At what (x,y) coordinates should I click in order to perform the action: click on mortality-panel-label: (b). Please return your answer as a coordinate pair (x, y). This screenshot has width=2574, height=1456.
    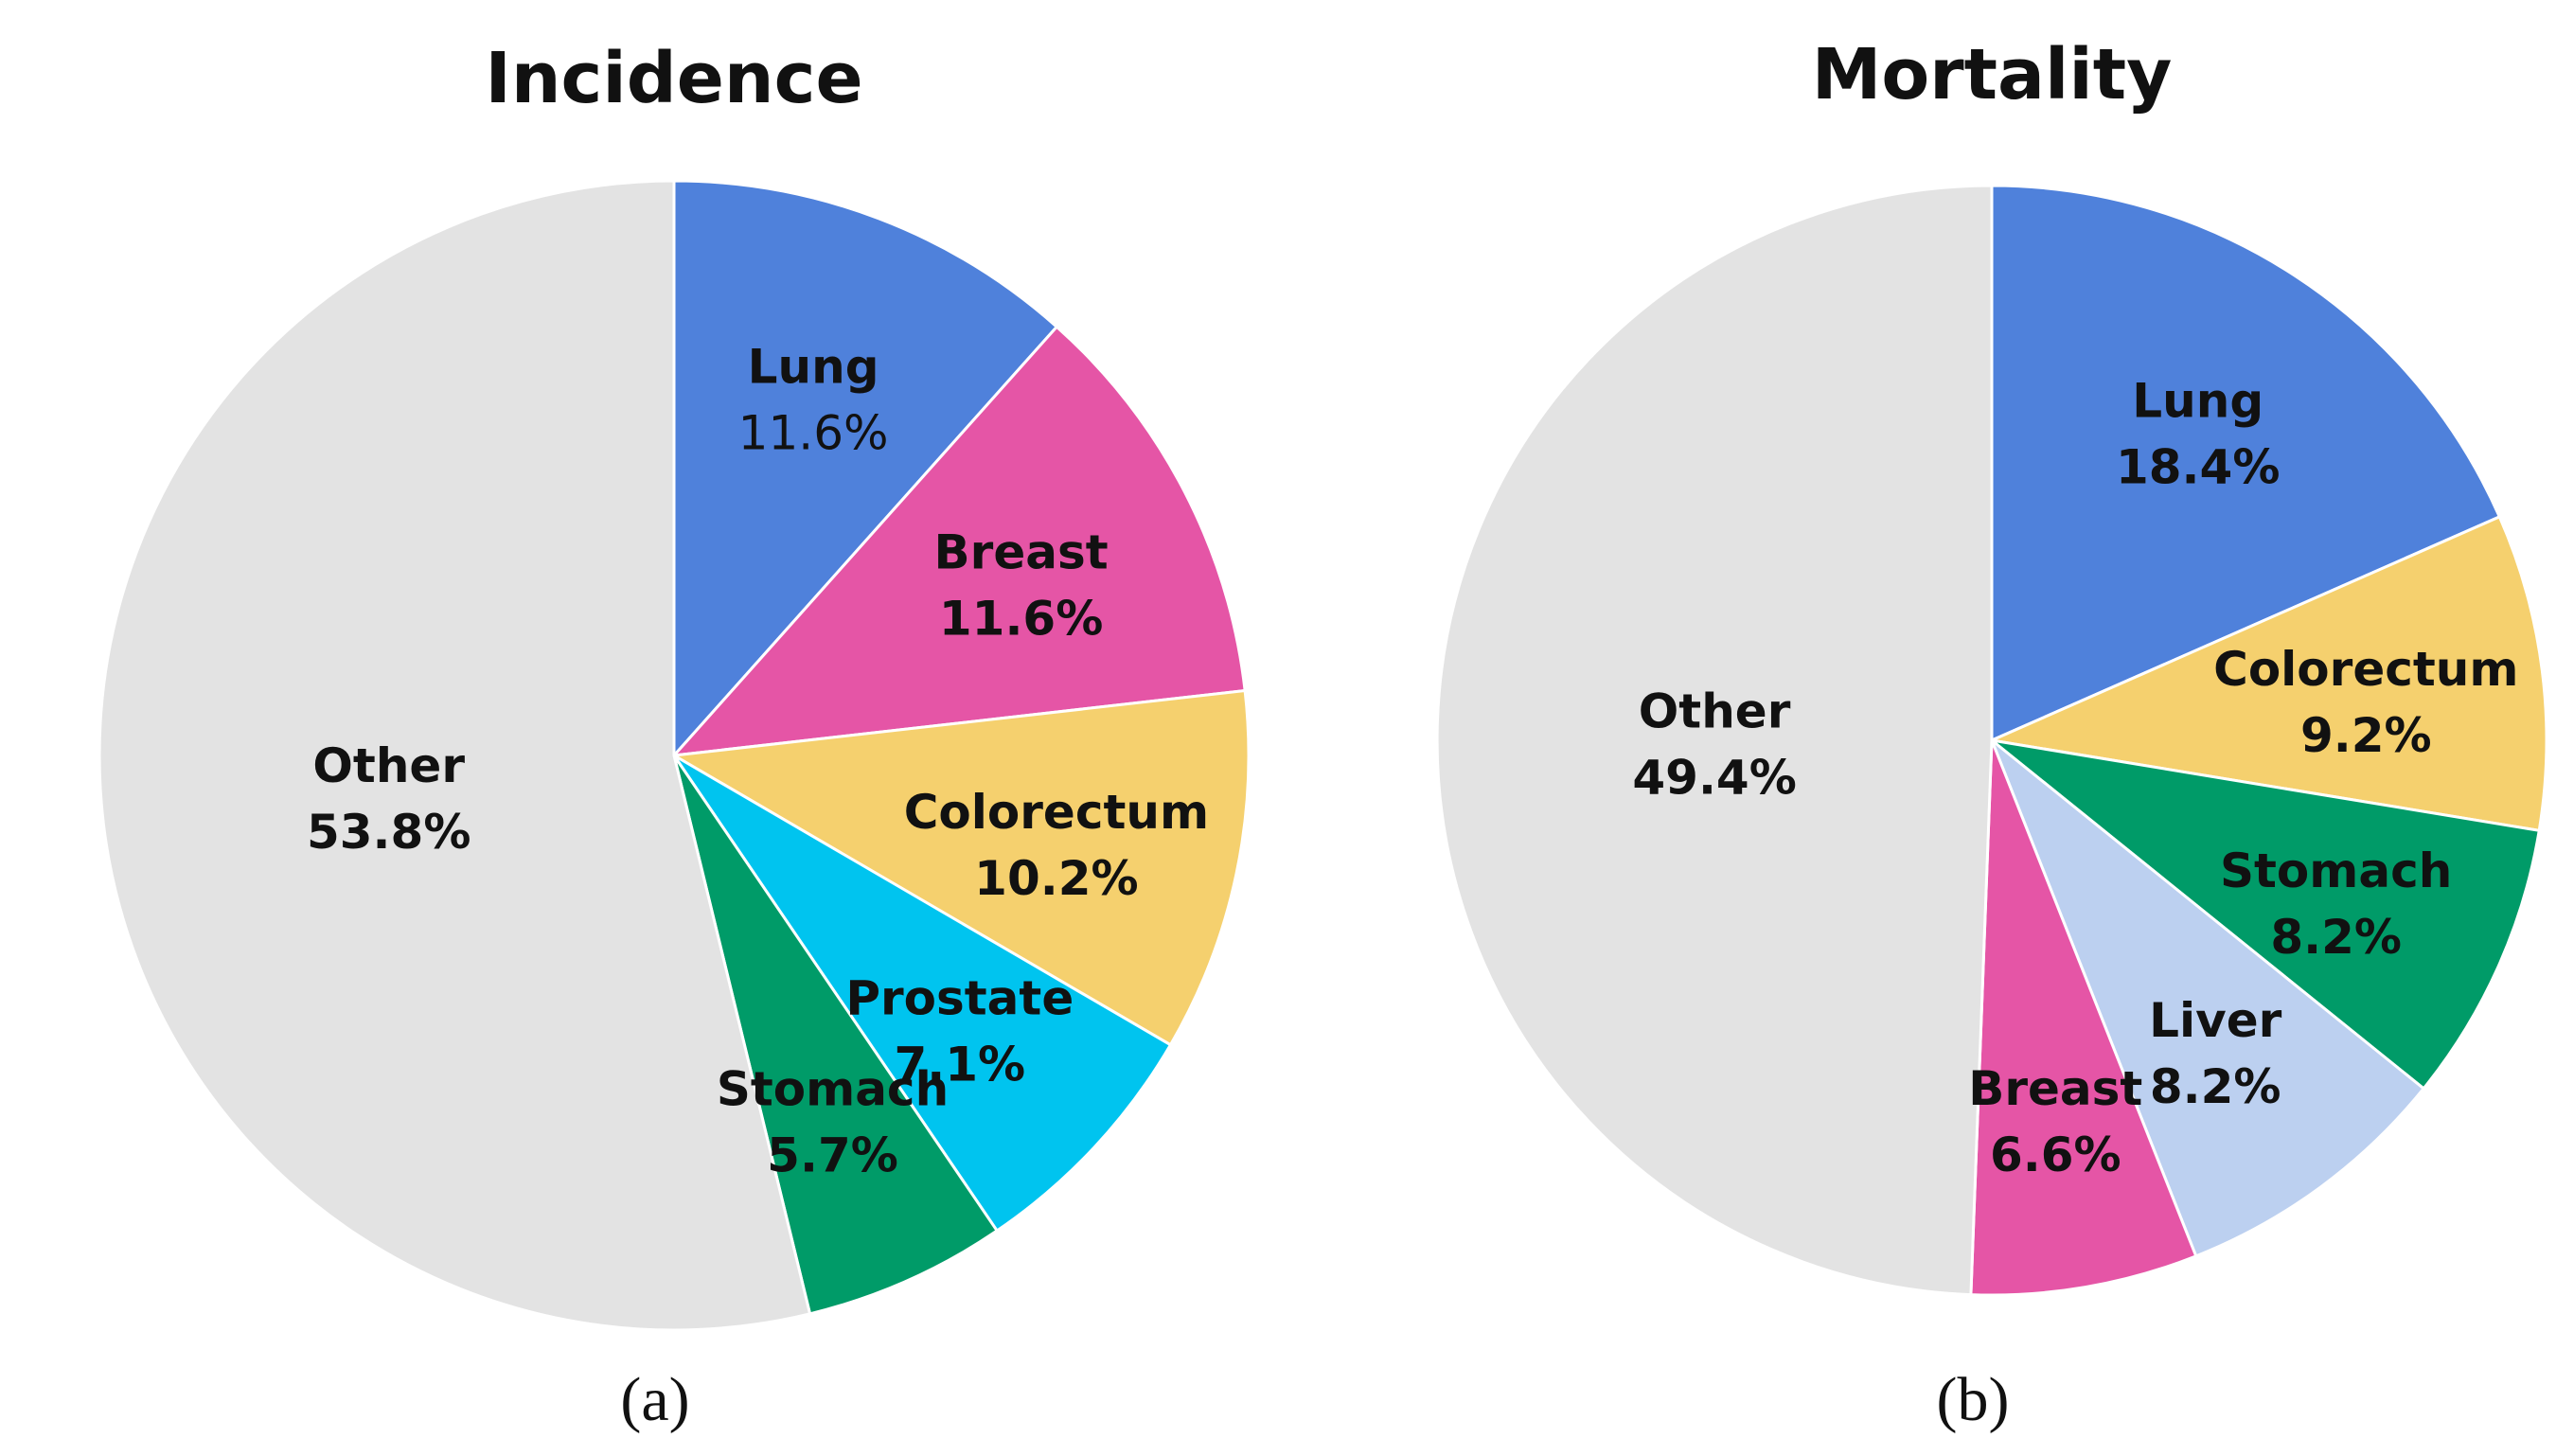
    Looking at the image, I should click on (1973, 1399).